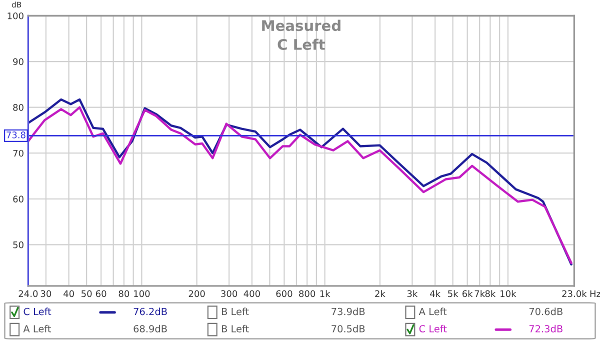 The image size is (600, 342). I want to click on chart-title: Measured, so click(301, 26).